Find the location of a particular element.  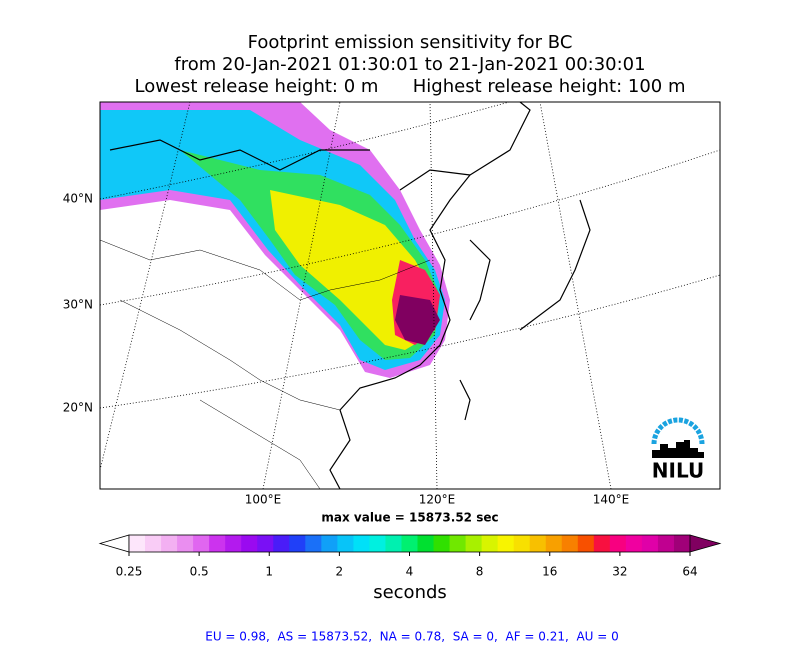

colorbar-tick-label: 0.25 is located at coordinates (129, 572).